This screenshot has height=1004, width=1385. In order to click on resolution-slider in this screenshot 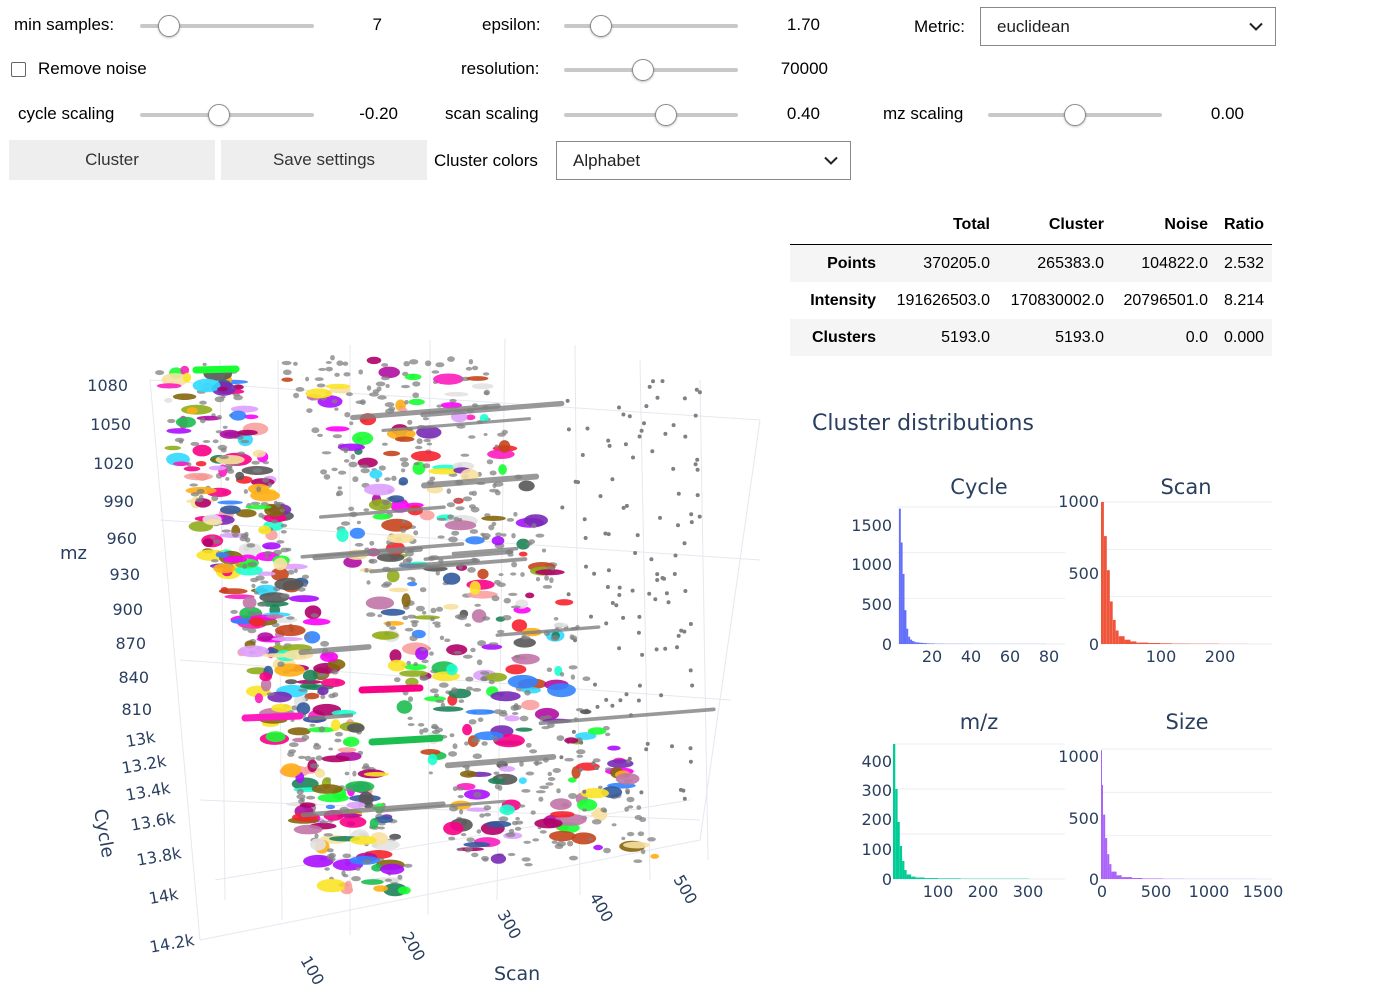, I will do `click(651, 70)`.